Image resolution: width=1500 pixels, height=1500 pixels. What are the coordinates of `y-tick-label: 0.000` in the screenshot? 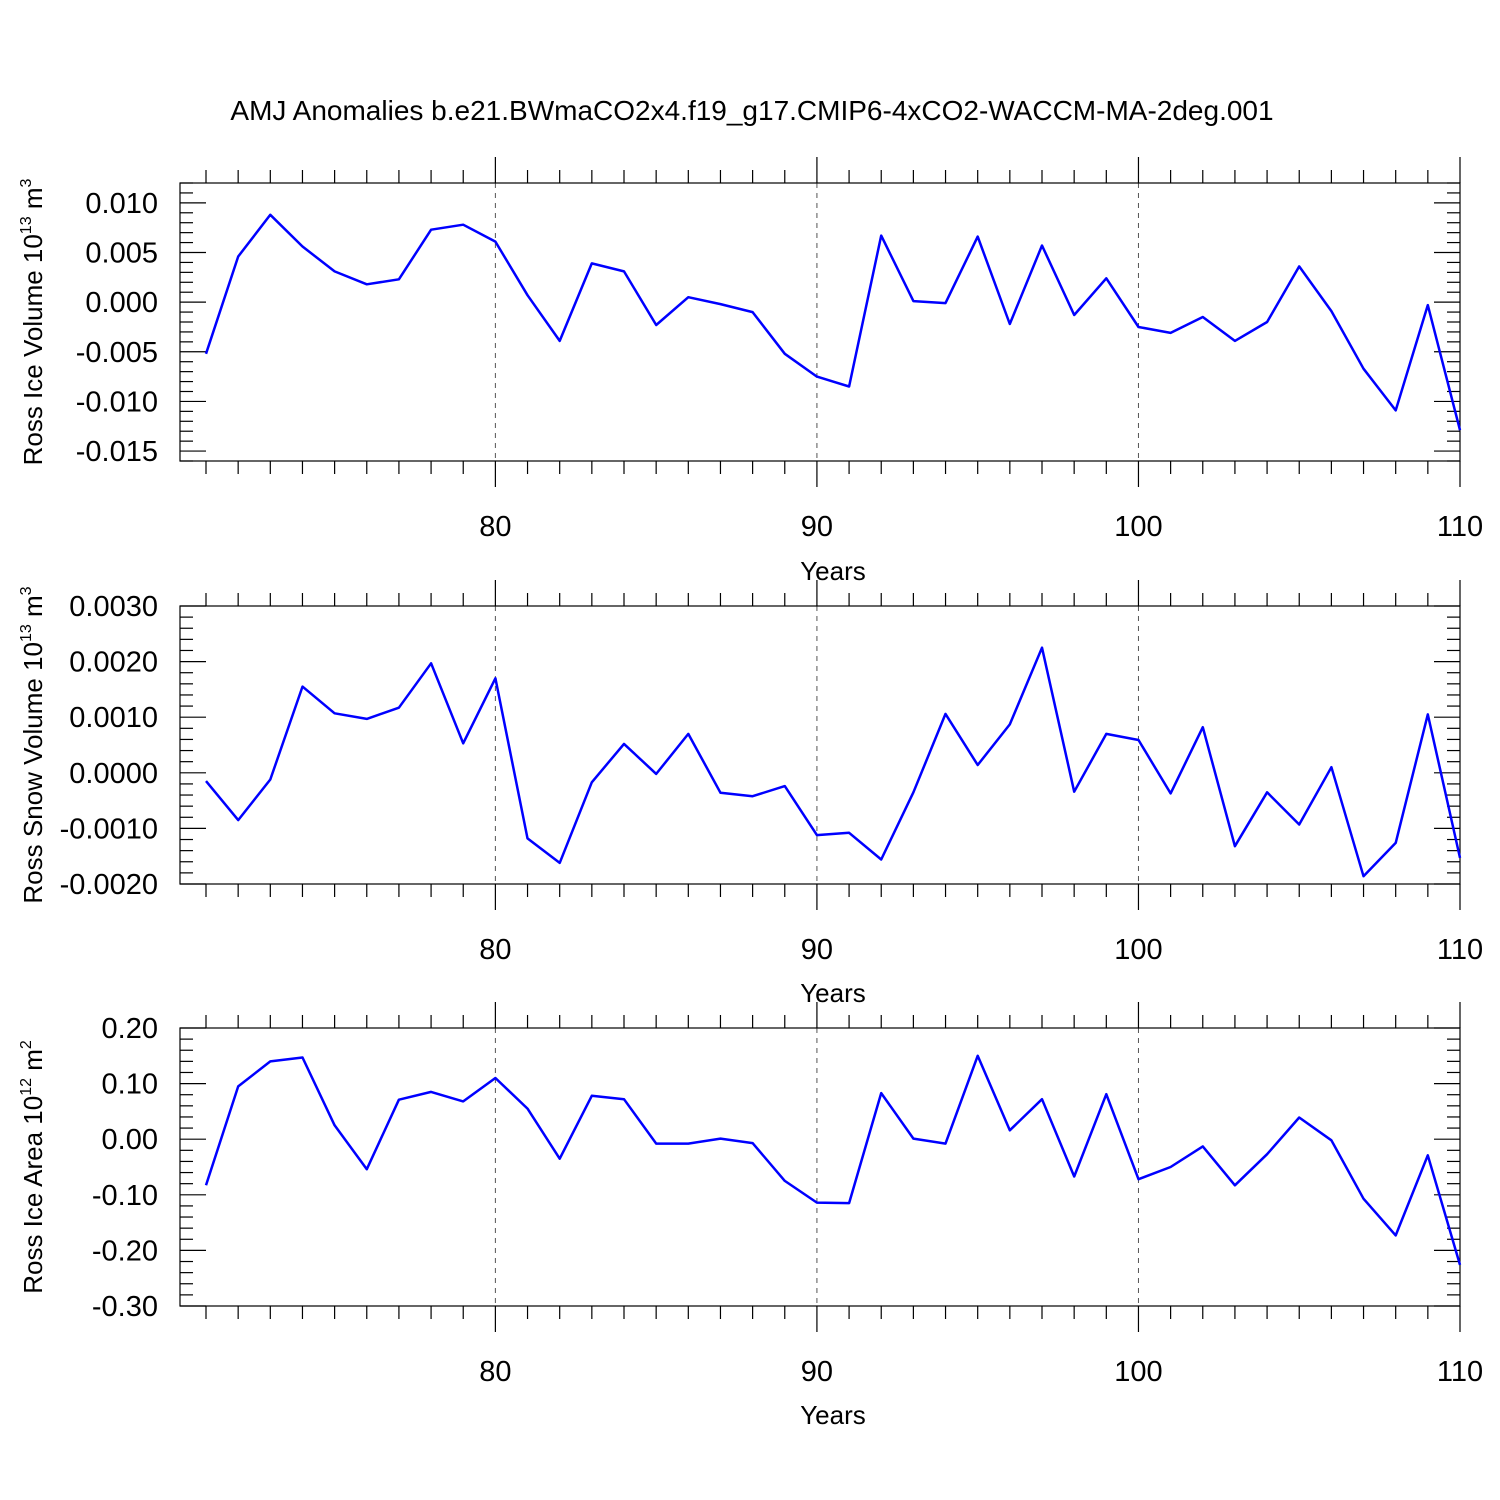 It's located at (121, 303).